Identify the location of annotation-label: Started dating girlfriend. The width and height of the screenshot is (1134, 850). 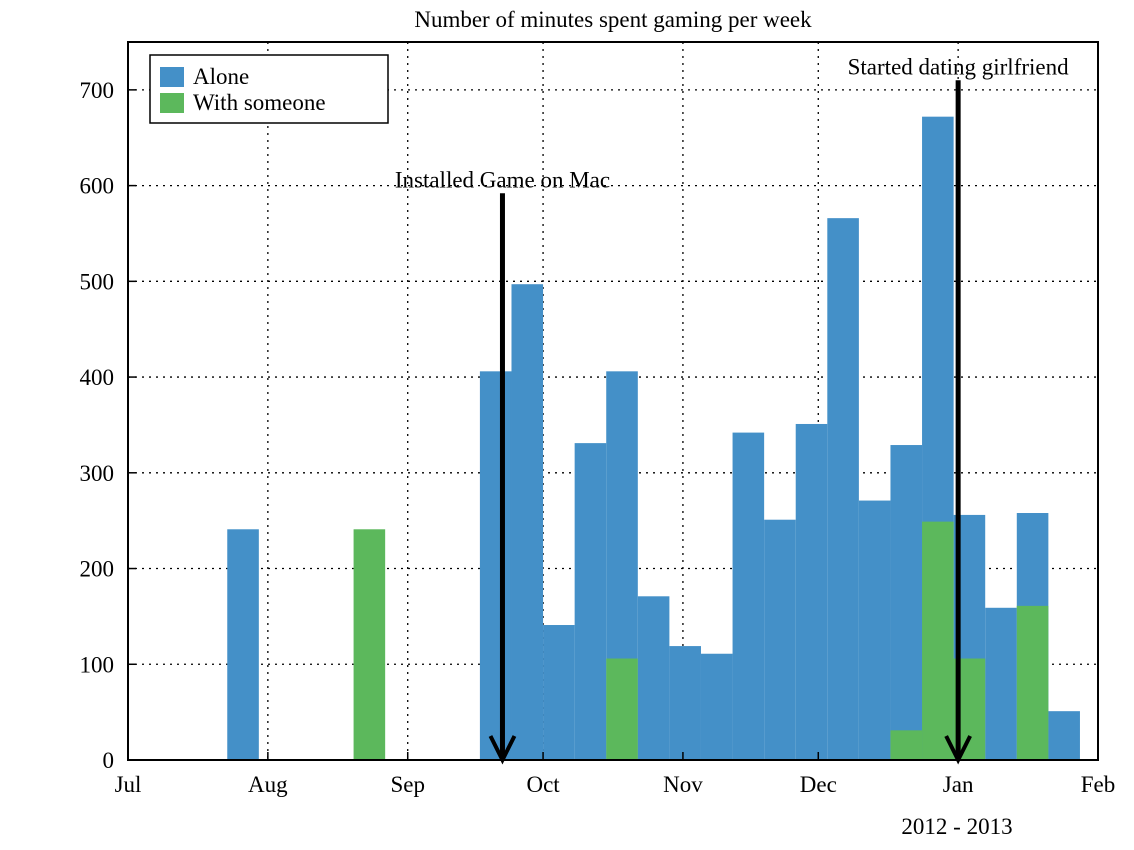
(958, 66).